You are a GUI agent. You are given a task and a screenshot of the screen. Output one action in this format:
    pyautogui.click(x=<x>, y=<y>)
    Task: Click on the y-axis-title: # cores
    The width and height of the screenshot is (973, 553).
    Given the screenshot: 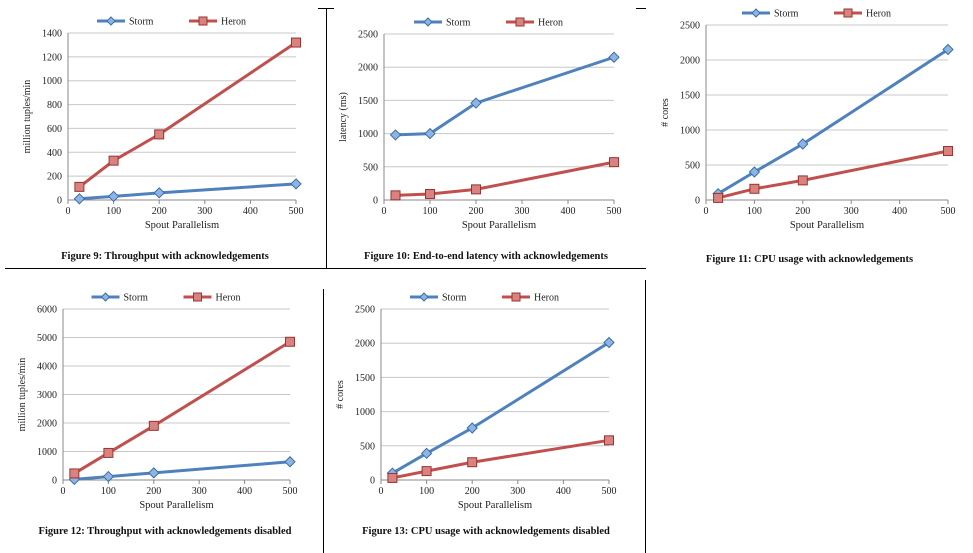 What is the action you would take?
    pyautogui.click(x=665, y=112)
    